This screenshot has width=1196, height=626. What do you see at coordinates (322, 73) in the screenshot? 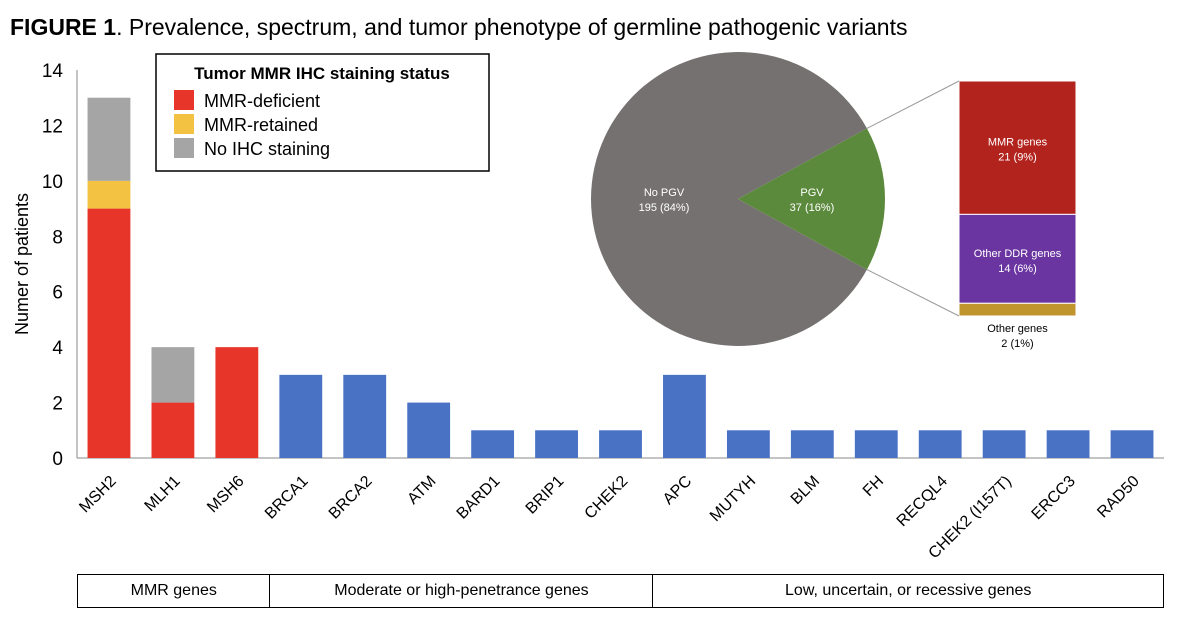
I see `legend-title: Tumor MMR IHC staining status` at bounding box center [322, 73].